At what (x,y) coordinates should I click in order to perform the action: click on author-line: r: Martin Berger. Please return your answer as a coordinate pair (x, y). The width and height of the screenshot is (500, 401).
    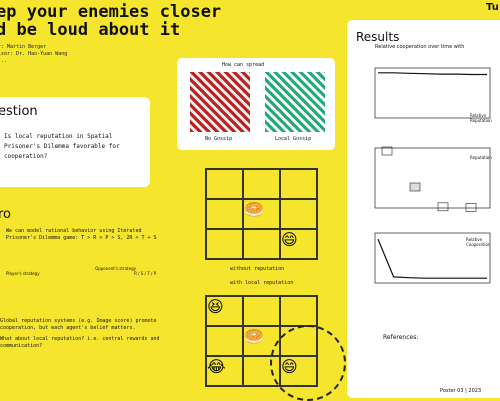
    Looking at the image, I should click on (23, 47).